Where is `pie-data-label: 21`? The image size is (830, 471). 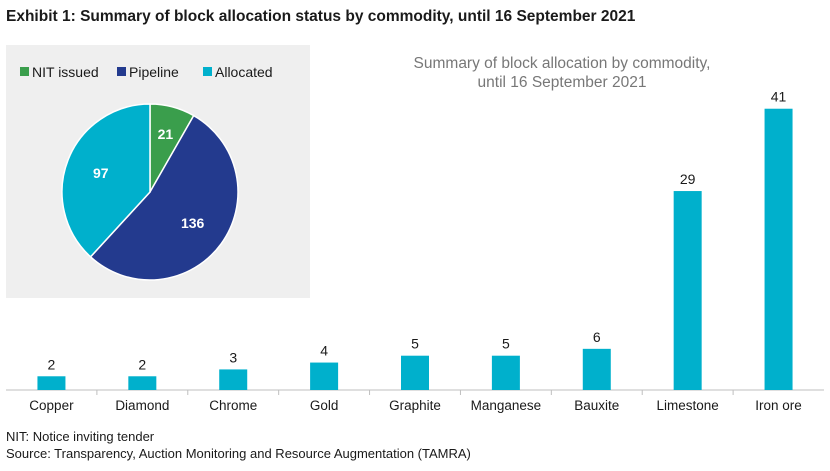 pie-data-label: 21 is located at coordinates (166, 134).